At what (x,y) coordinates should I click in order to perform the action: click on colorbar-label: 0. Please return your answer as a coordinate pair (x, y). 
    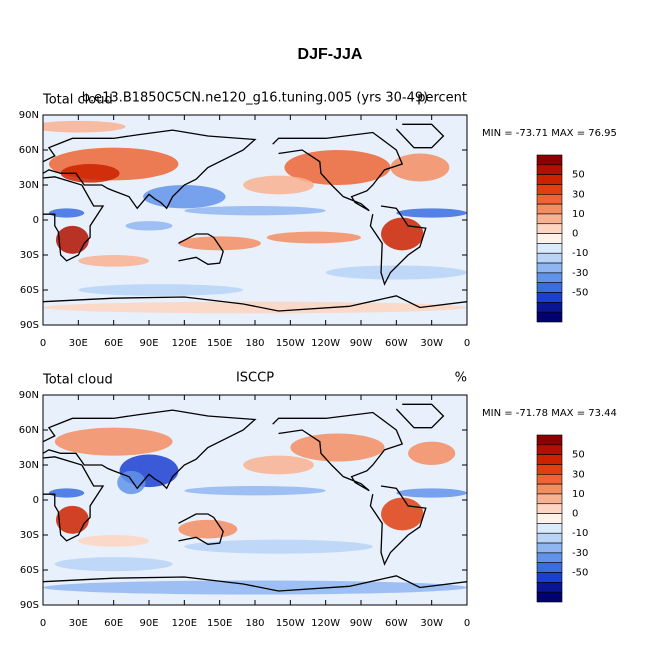
    Looking at the image, I should click on (575, 514).